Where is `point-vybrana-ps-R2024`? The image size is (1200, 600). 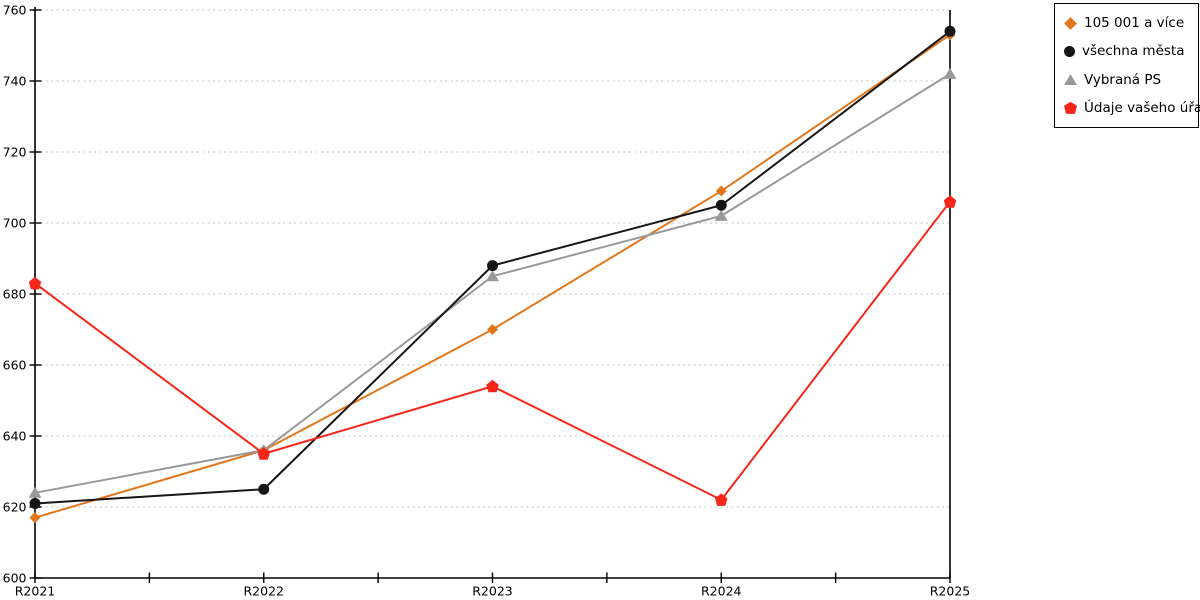
point-vybrana-ps-R2024 is located at coordinates (721, 215).